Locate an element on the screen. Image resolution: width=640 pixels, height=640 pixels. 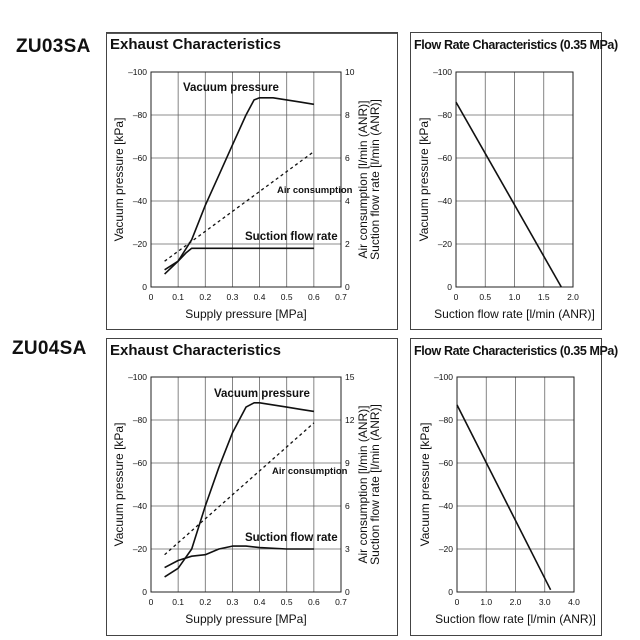
x-tick-label: 4.0 is located at coordinates (574, 602).